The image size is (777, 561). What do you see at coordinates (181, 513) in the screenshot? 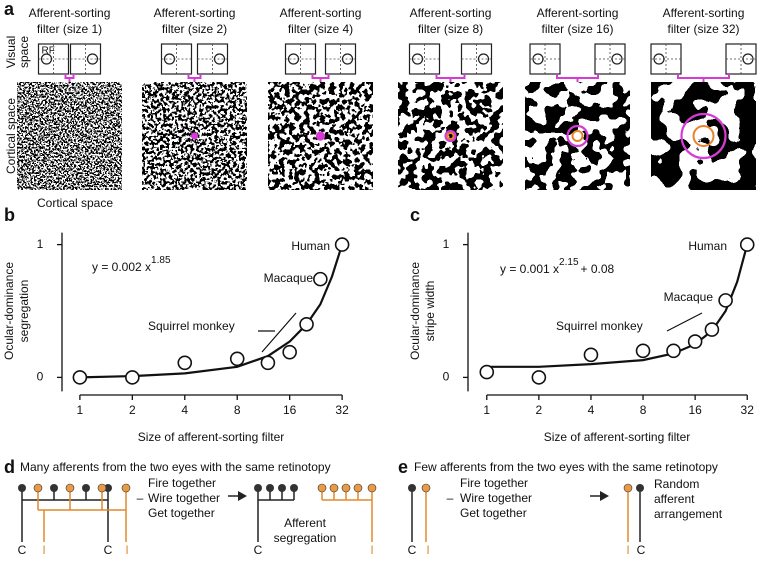
I see `rule-text: Get together` at bounding box center [181, 513].